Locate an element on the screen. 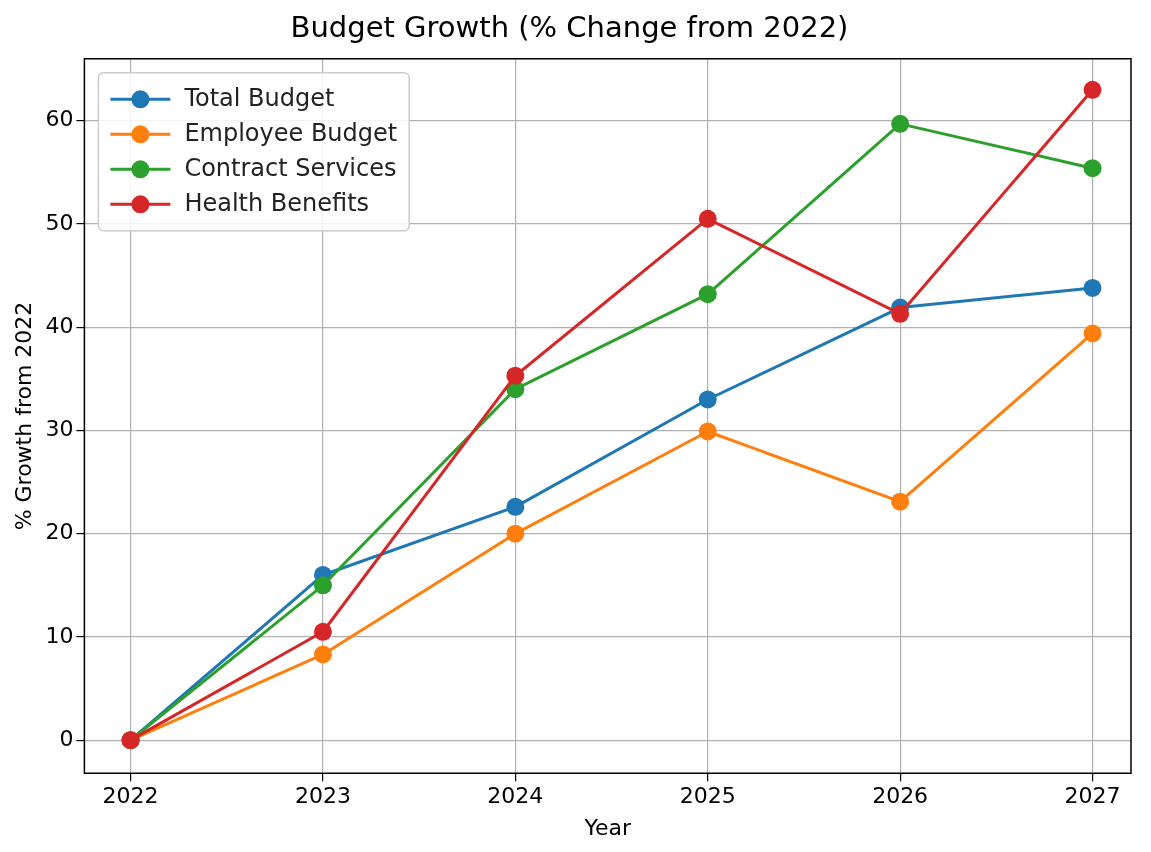  legend-label: Contract Services is located at coordinates (290, 167).